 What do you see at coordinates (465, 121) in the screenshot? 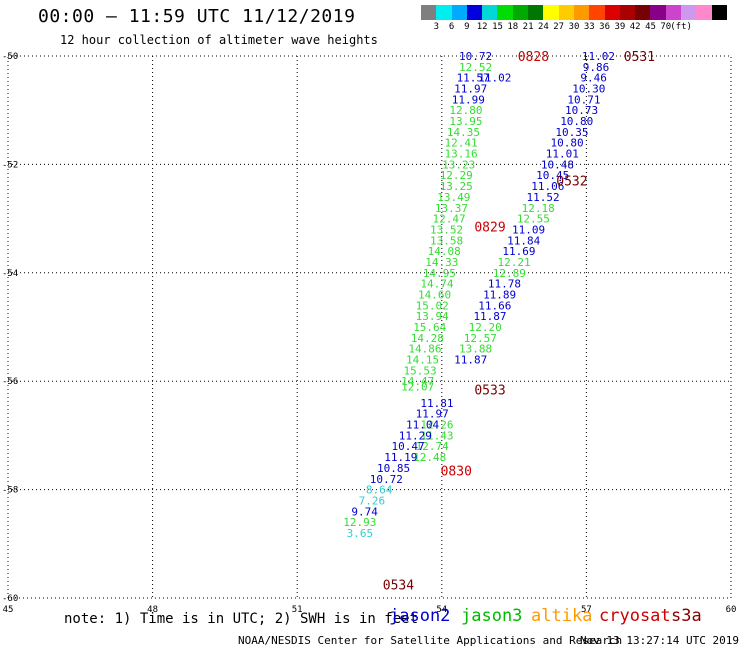
I see `wave-height-label: 13.95` at bounding box center [465, 121].